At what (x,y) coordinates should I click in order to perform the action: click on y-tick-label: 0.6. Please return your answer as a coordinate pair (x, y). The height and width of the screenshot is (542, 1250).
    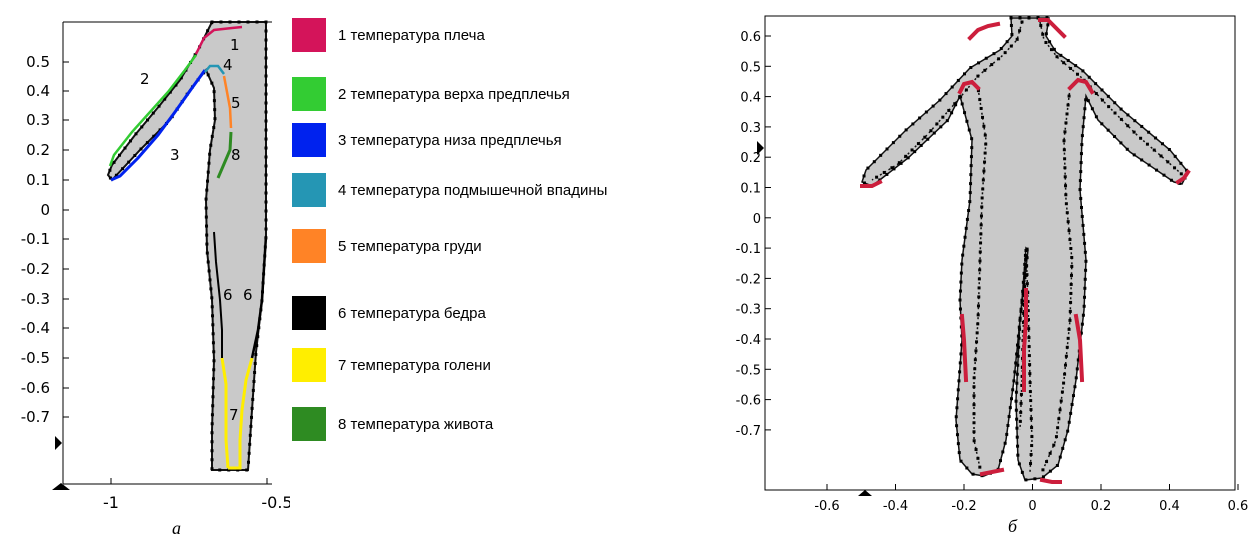
    Looking at the image, I should click on (750, 37).